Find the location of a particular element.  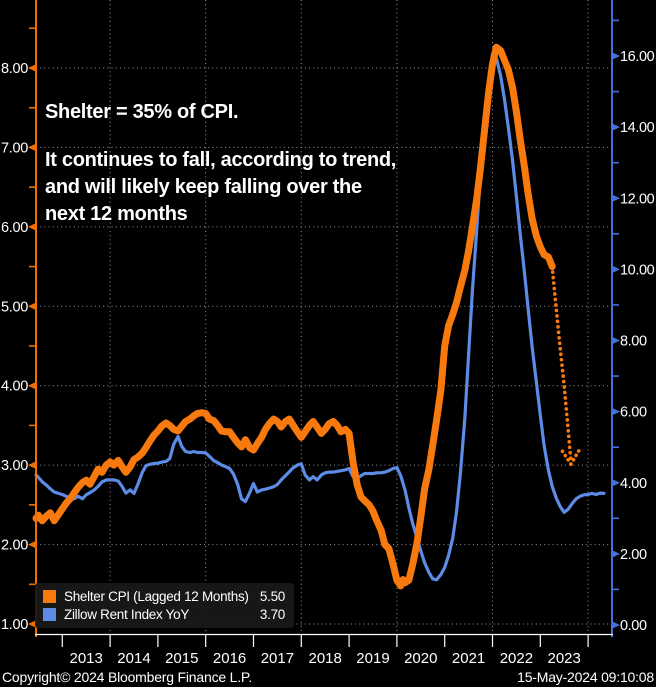

left-axis-label: 5.00 is located at coordinates (14, 307).